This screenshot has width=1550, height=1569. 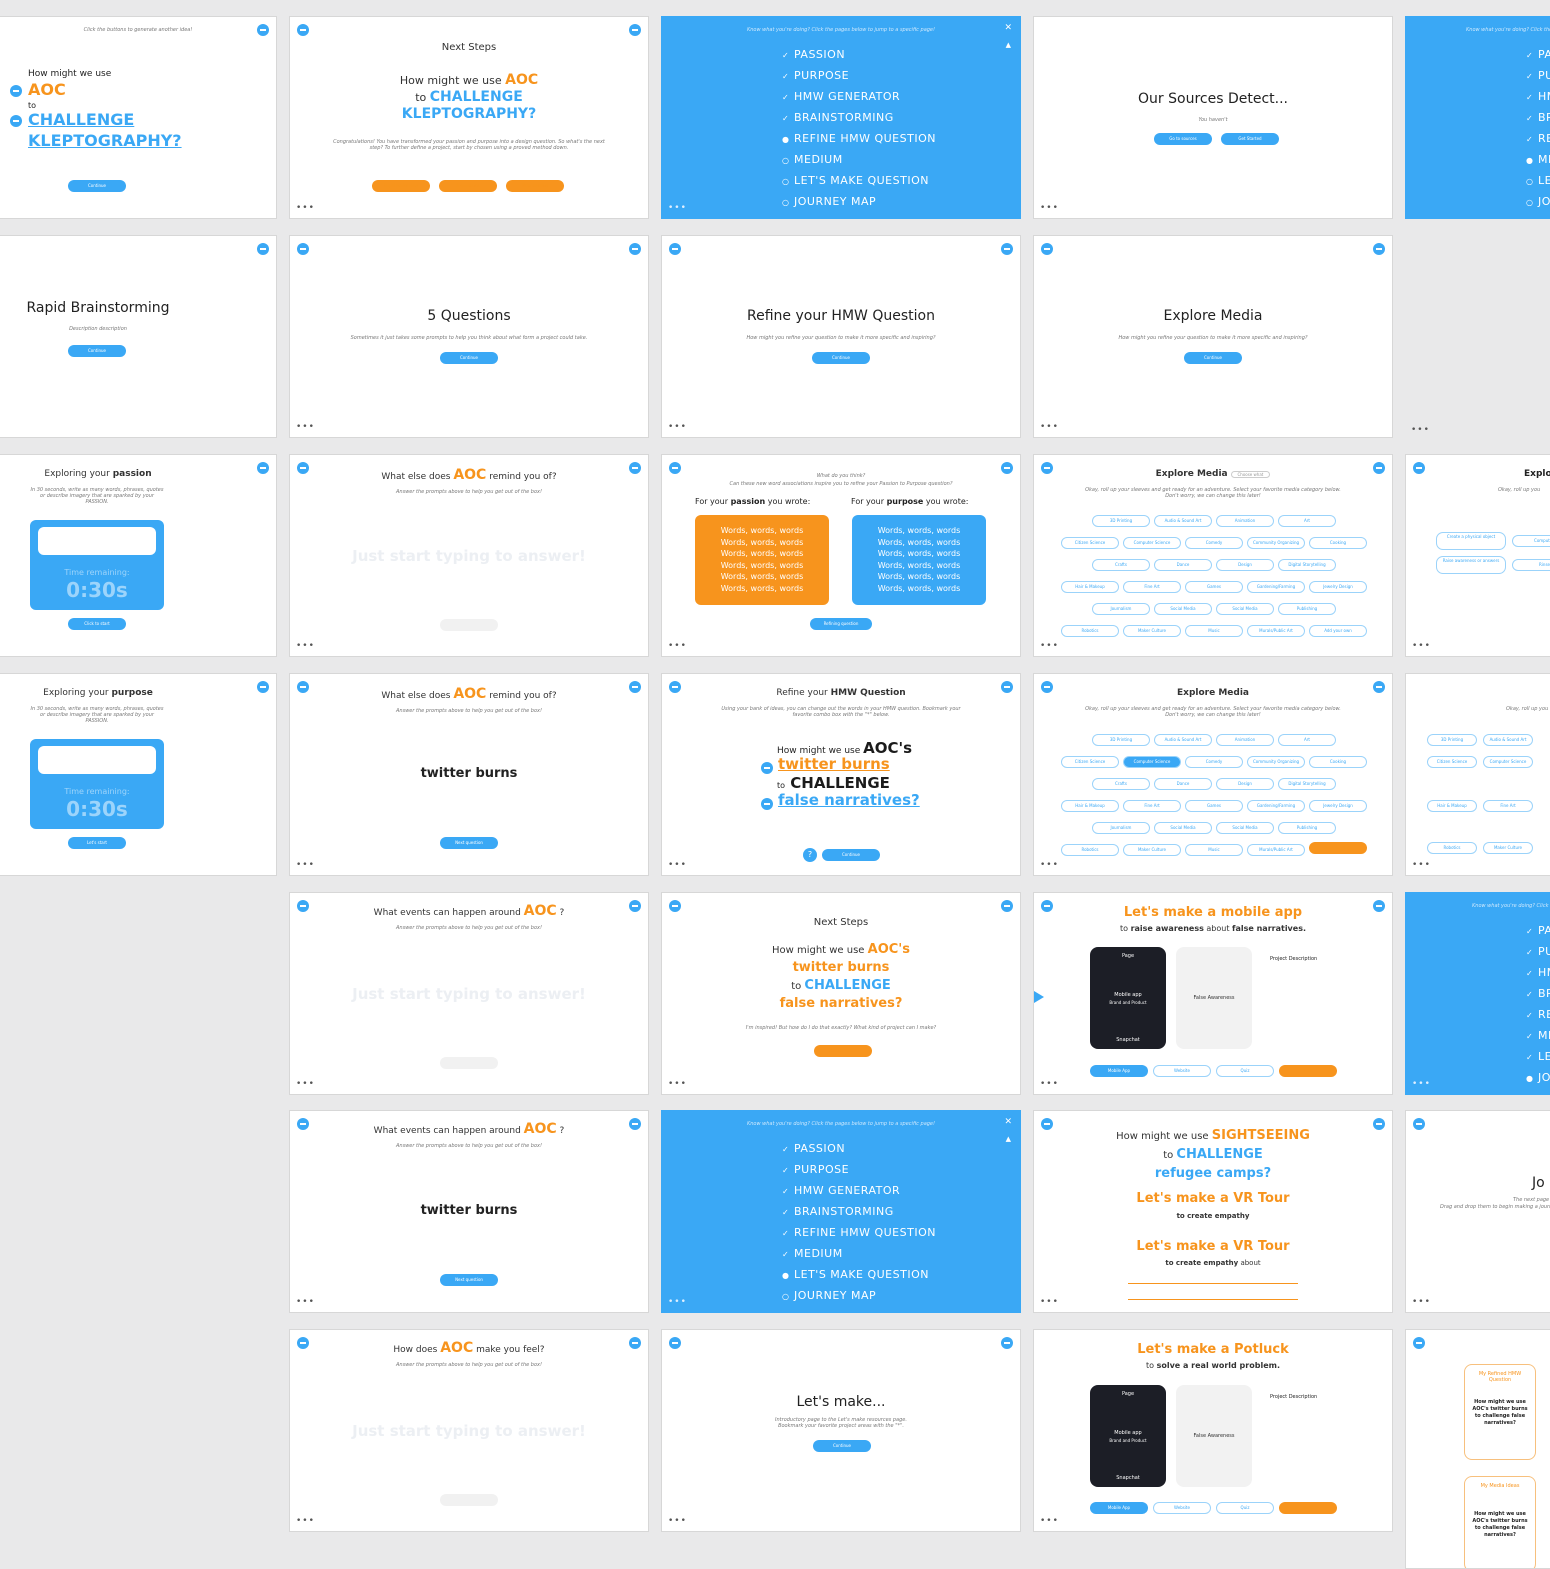 I want to click on answer-input, so click(x=97, y=760).